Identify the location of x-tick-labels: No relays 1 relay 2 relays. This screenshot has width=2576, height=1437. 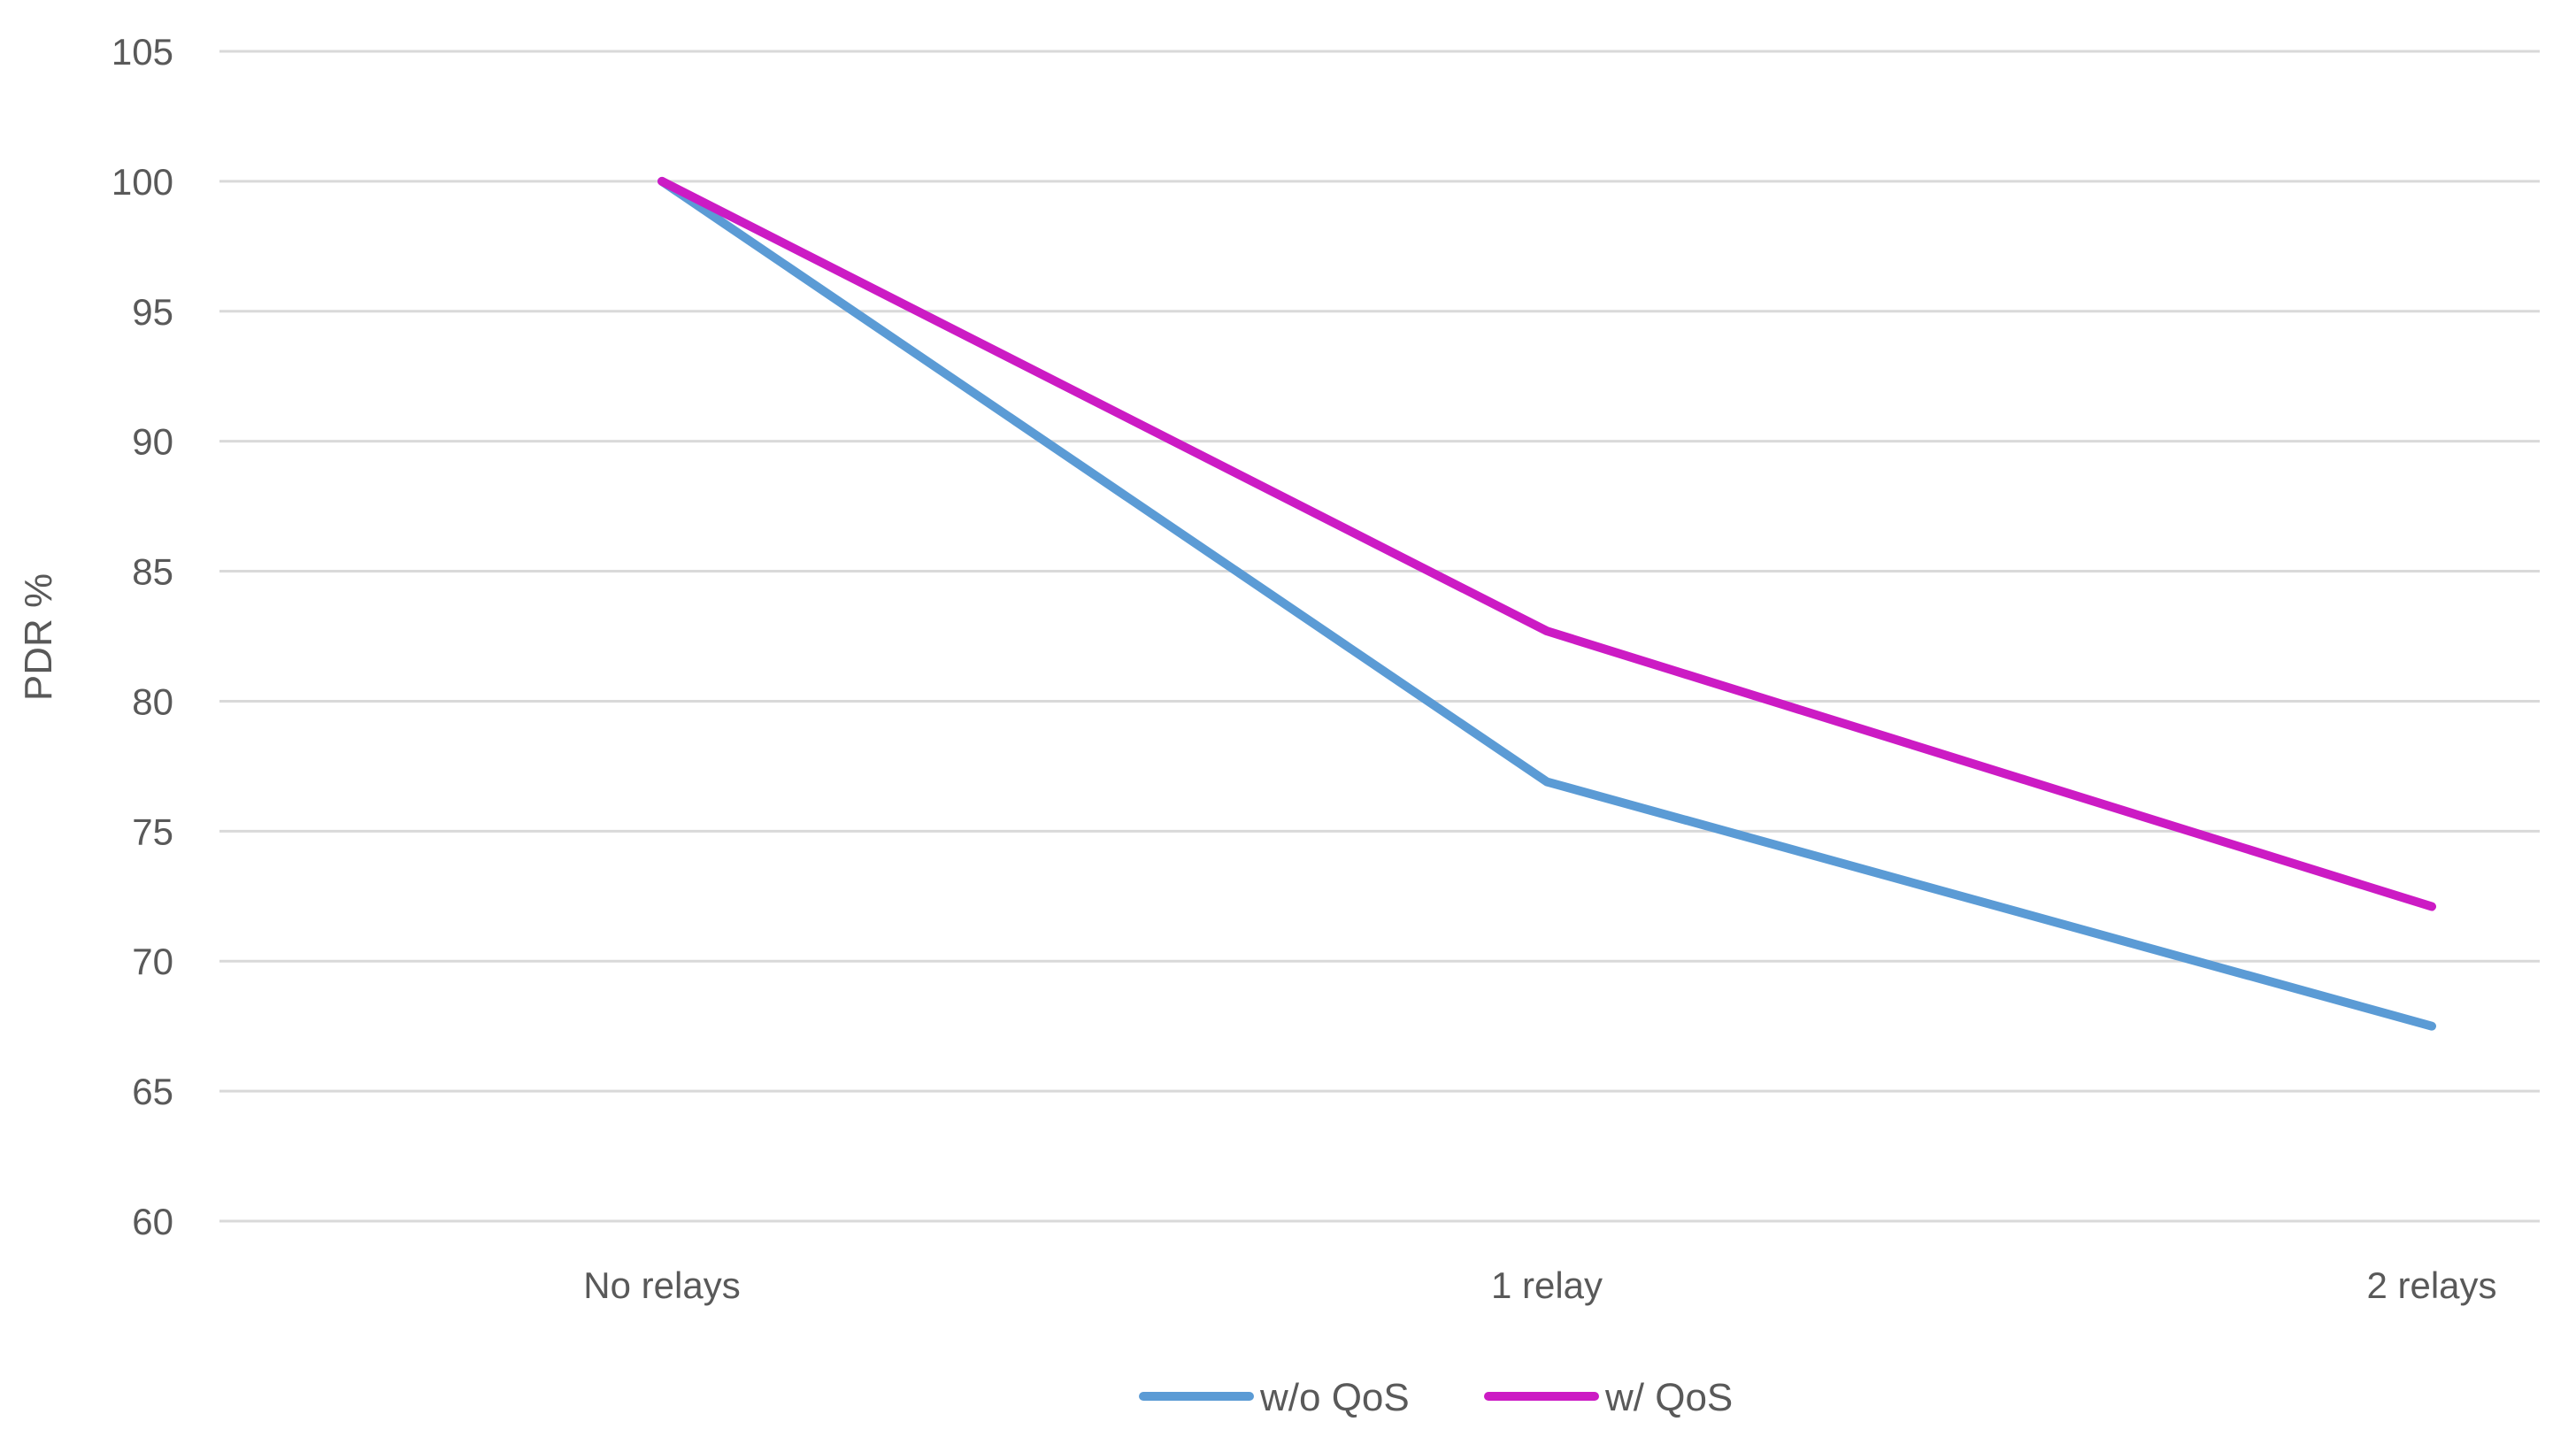
(1539, 1285).